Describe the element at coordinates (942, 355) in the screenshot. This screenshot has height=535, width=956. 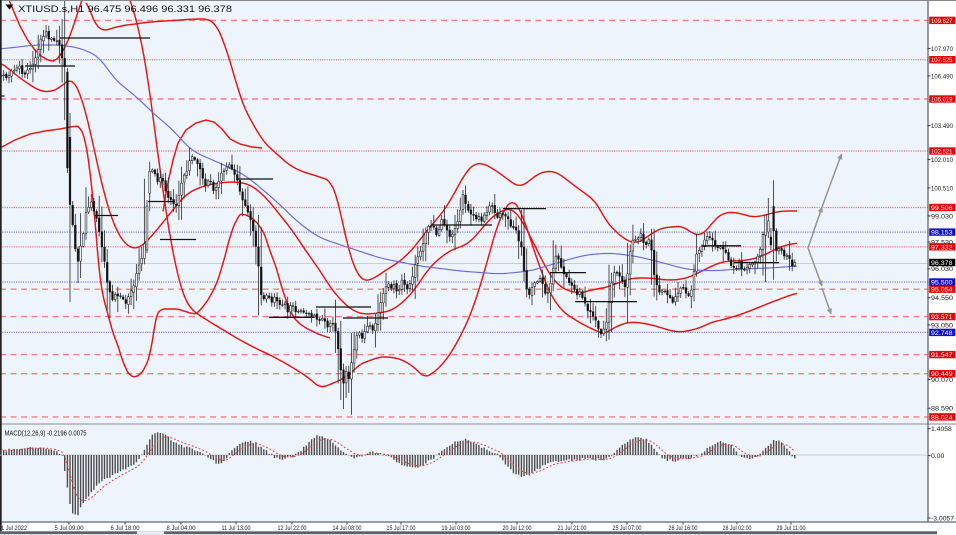
I see `svg-text: 91.547` at that location.